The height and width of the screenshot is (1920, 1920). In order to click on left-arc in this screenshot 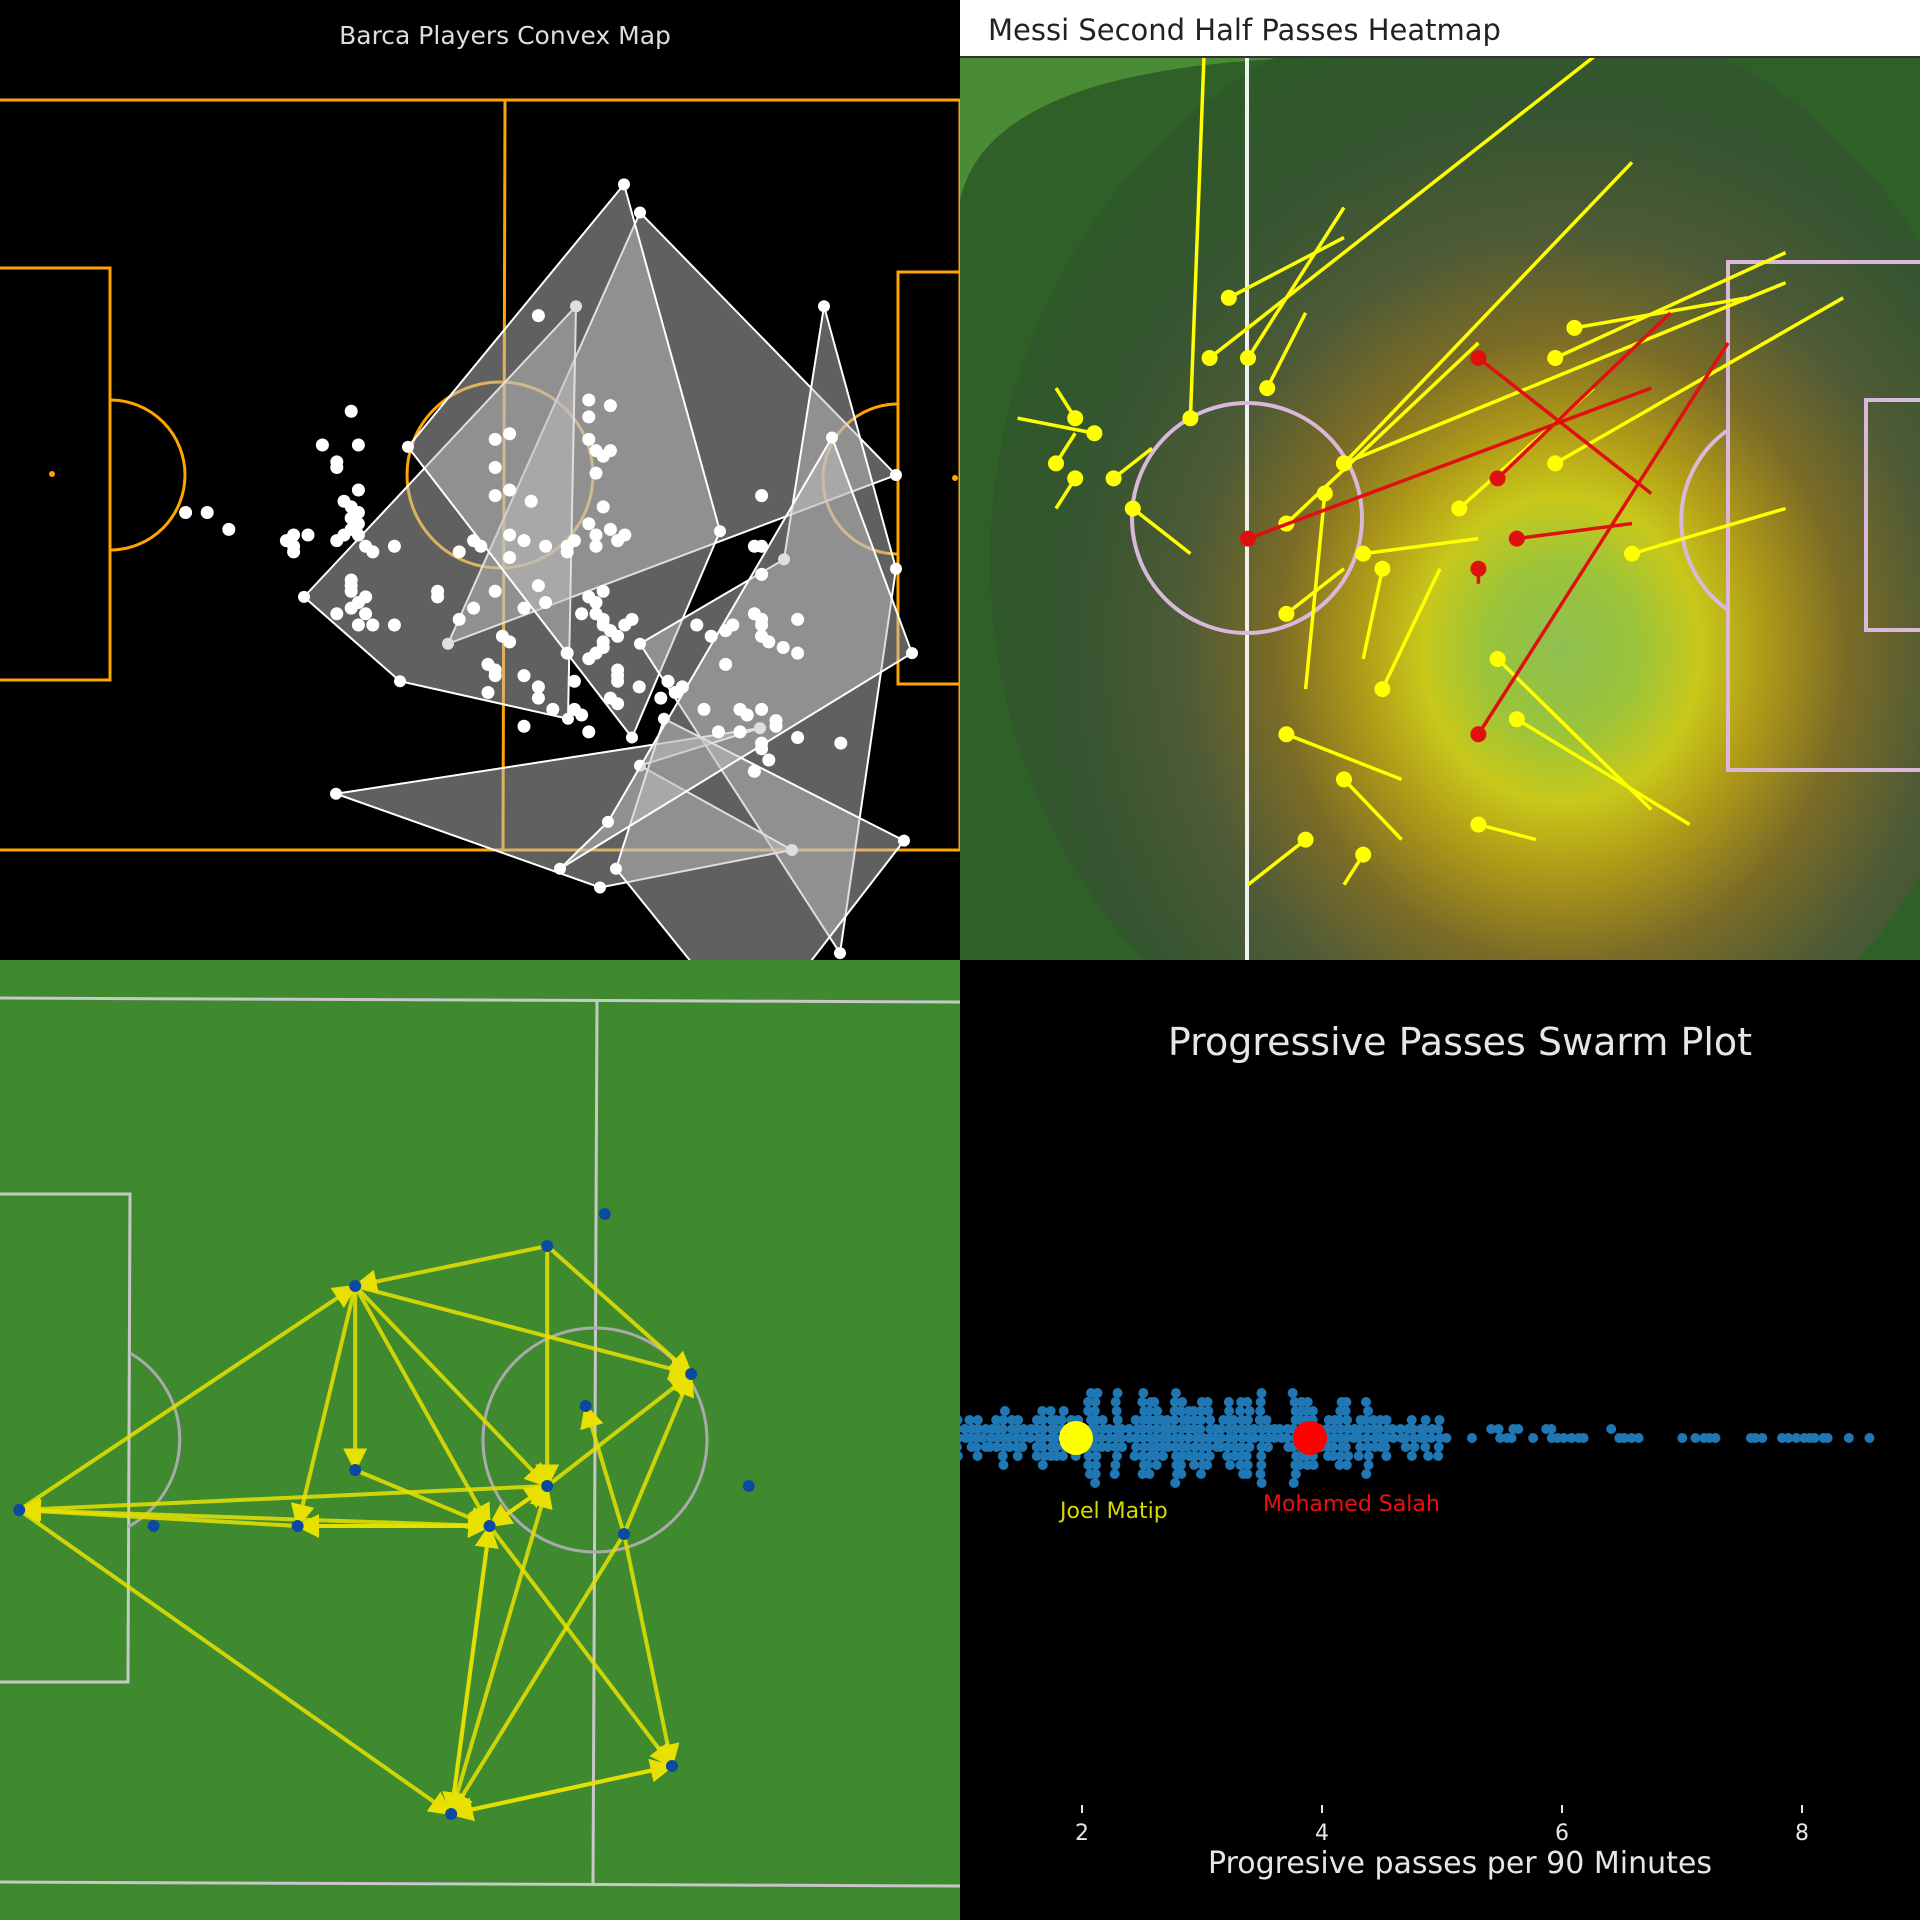, I will do `click(148, 475)`.